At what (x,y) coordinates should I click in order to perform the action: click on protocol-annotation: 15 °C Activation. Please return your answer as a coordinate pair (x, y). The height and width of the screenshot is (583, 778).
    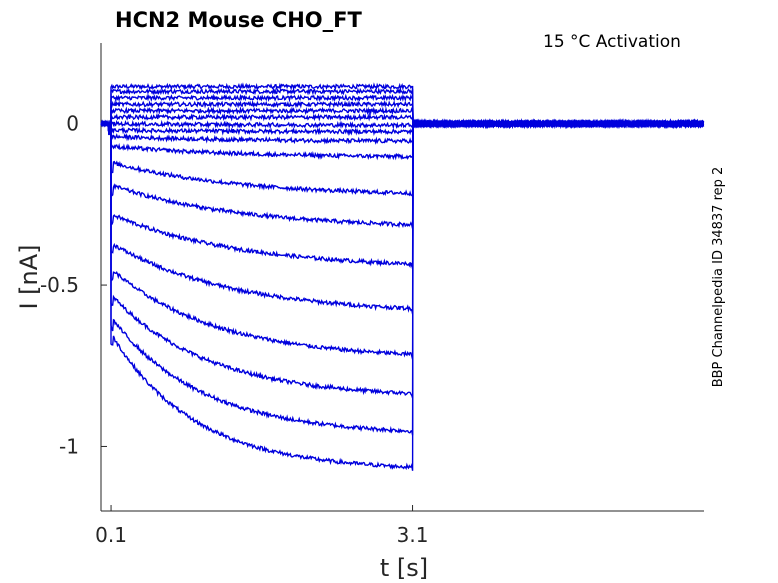
    Looking at the image, I should click on (612, 42).